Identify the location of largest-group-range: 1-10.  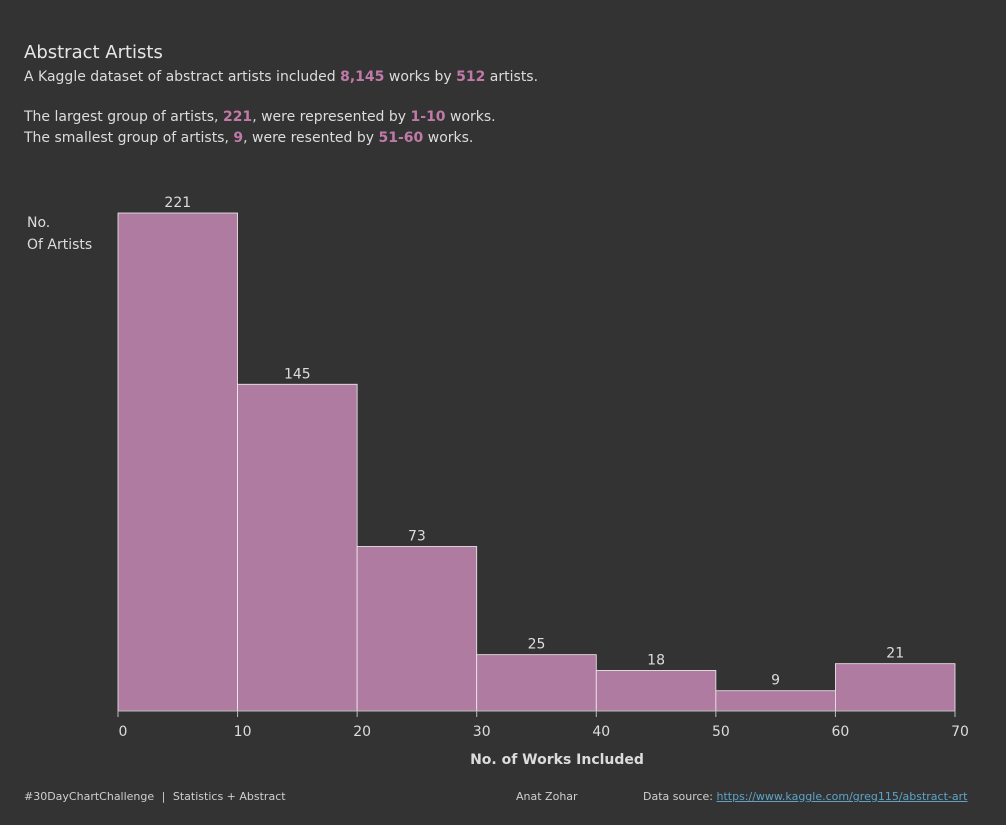
(428, 117).